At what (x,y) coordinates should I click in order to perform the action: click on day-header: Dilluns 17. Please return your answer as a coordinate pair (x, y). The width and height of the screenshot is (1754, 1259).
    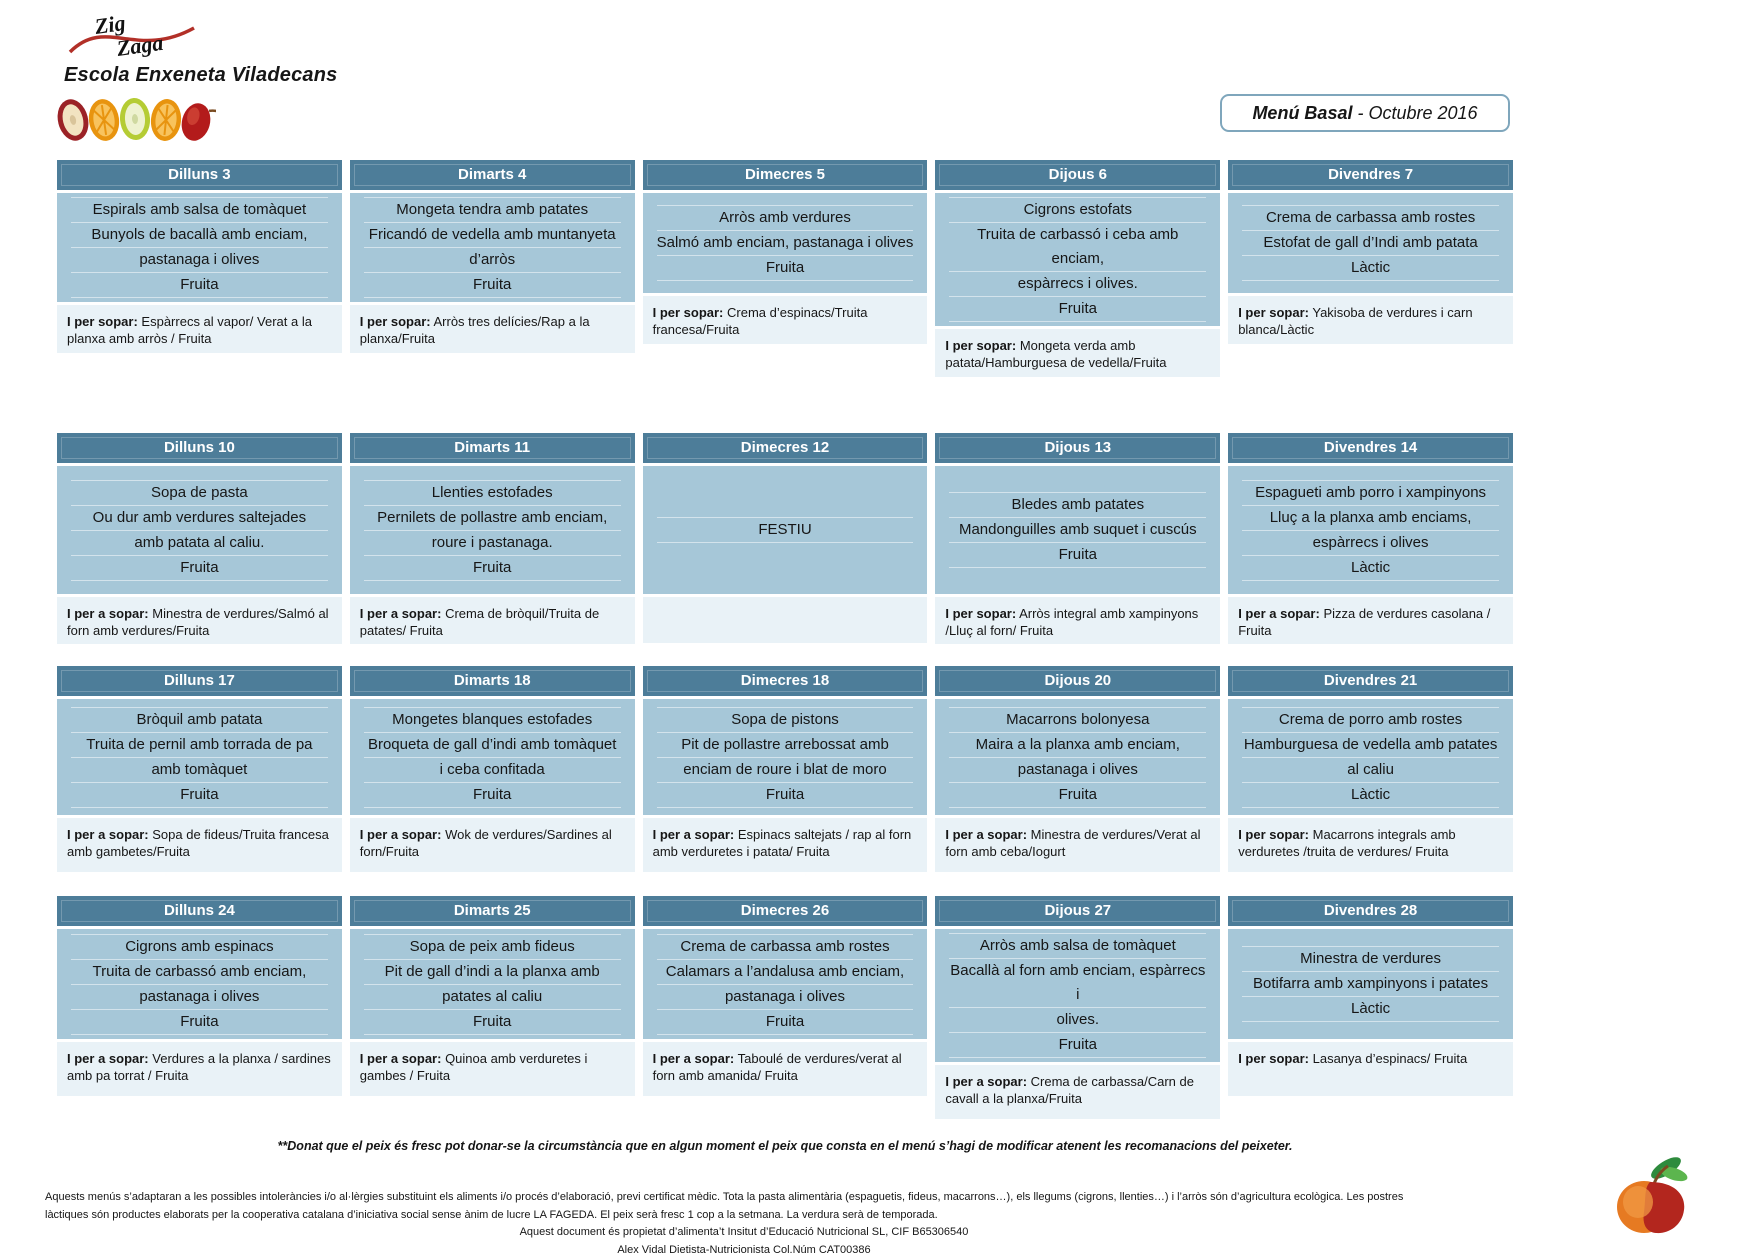
    Looking at the image, I should click on (199, 681).